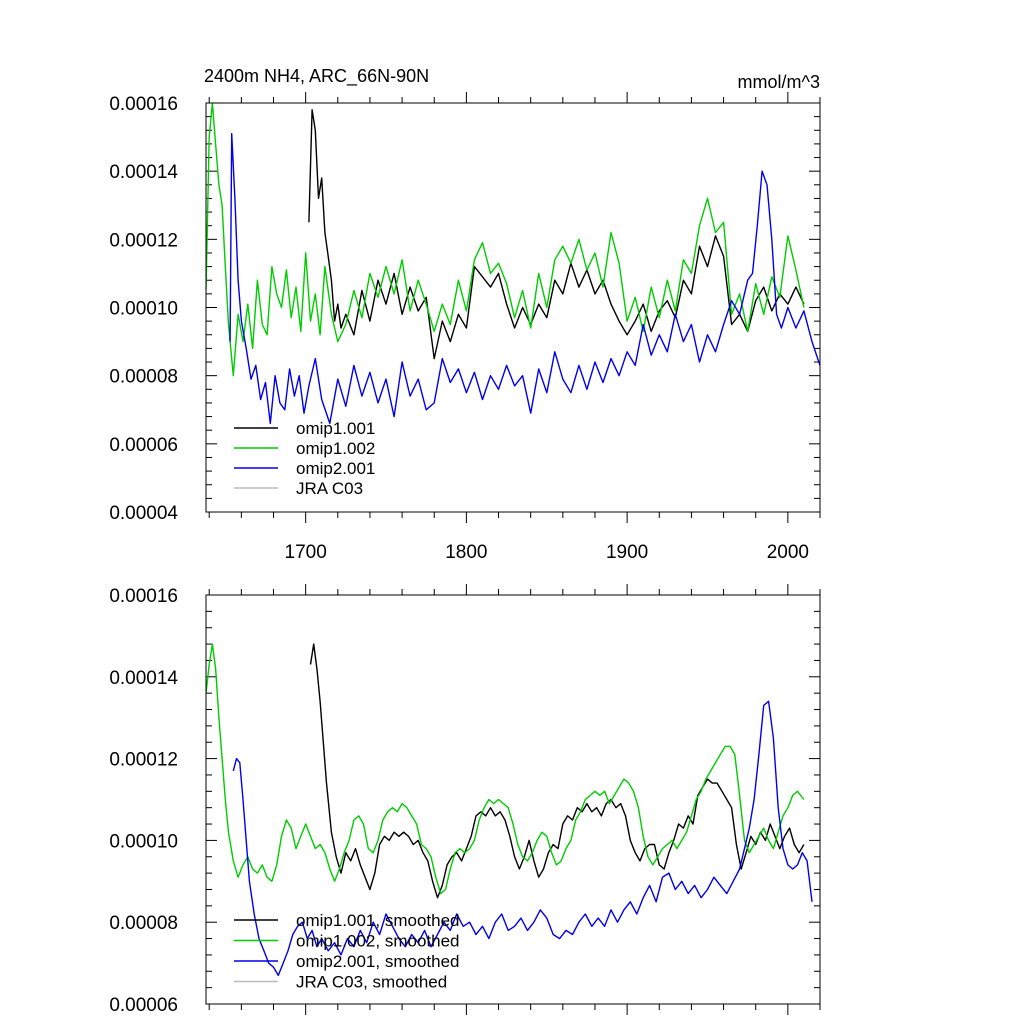 Image resolution: width=1024 pixels, height=1024 pixels. Describe the element at coordinates (143, 513) in the screenshot. I see `y-tick-label: 0.00004` at that location.